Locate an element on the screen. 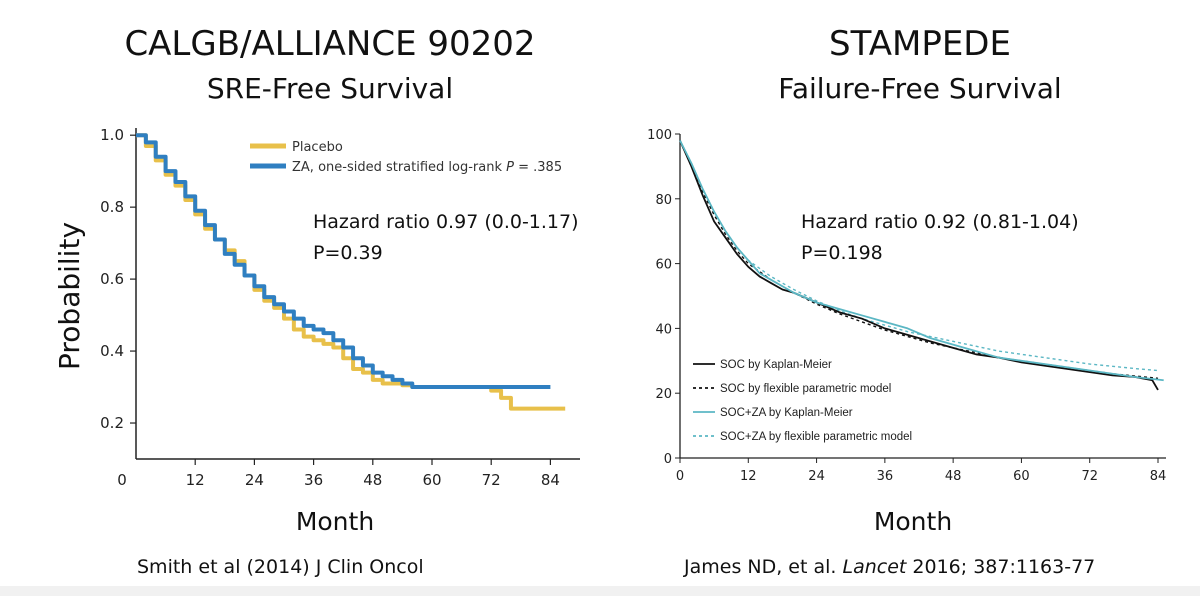 This screenshot has height=596, width=1200. left-annotation-line: Hazard ratio 0.97 (0.0-1.17) is located at coordinates (446, 222).